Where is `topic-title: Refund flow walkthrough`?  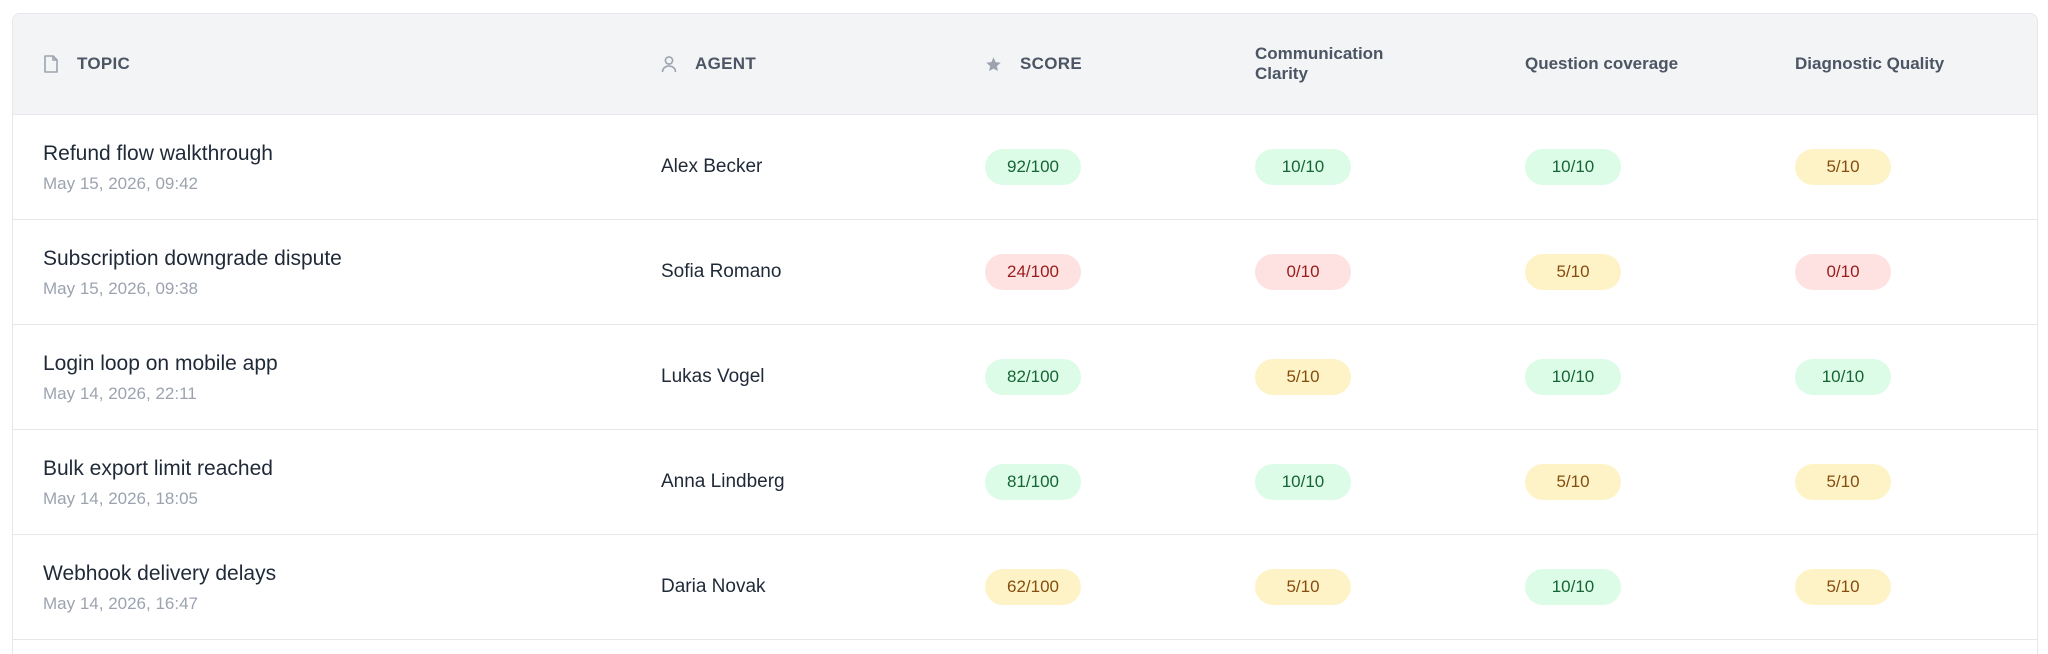
topic-title: Refund flow walkthrough is located at coordinates (158, 153).